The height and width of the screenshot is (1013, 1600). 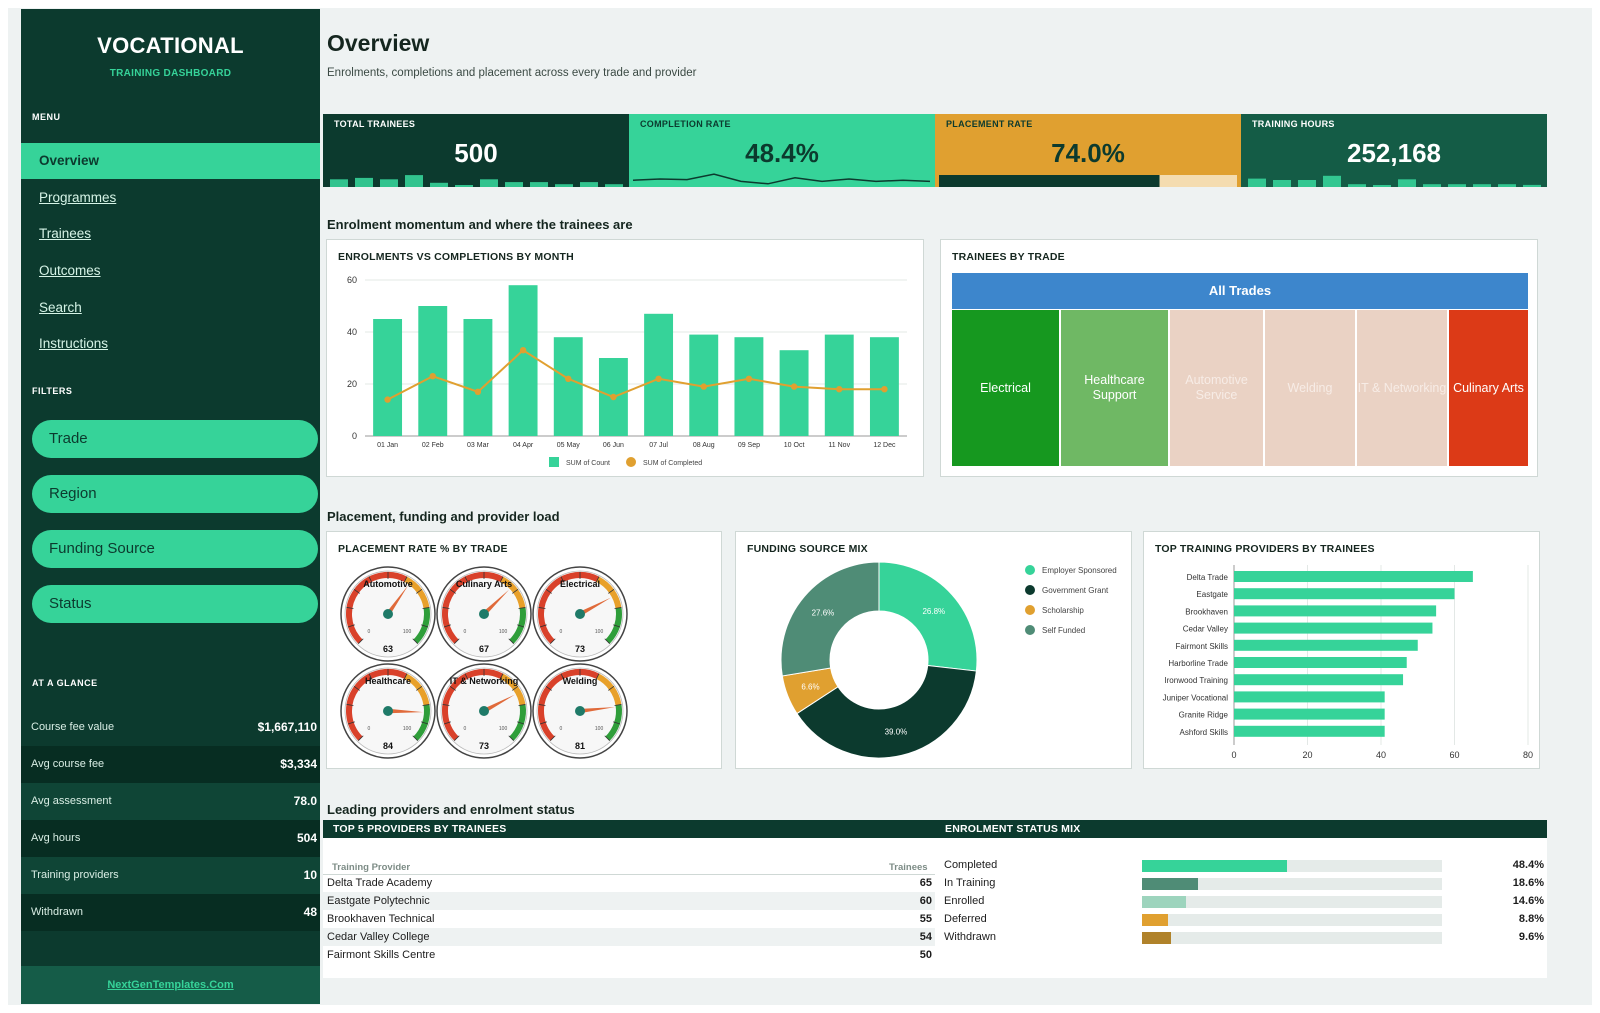 I want to click on kpi-card-0: TOTAL TRAINEES 500, so click(x=476, y=150).